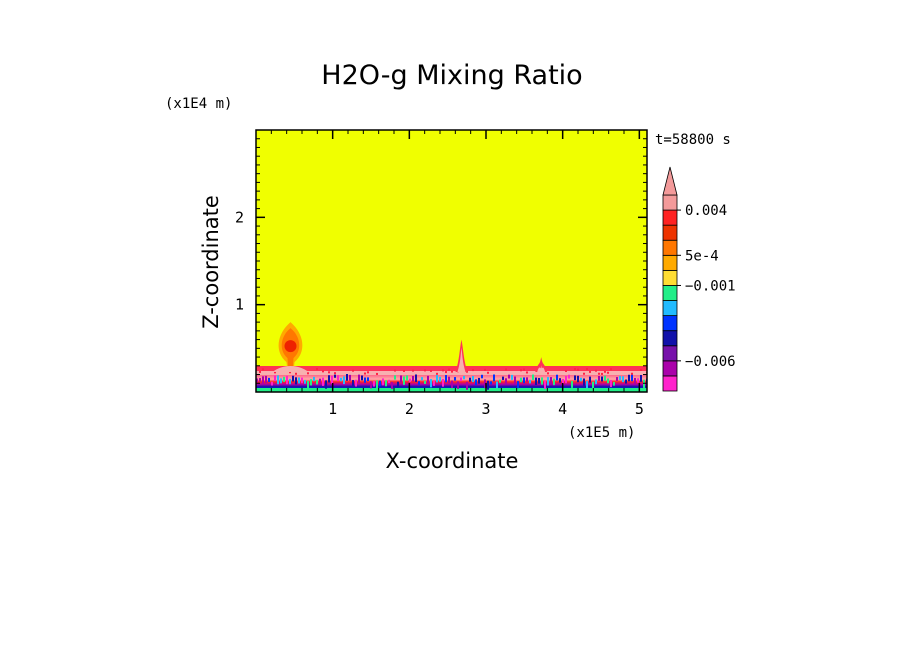  What do you see at coordinates (409, 409) in the screenshot?
I see `x-tick-label: 2` at bounding box center [409, 409].